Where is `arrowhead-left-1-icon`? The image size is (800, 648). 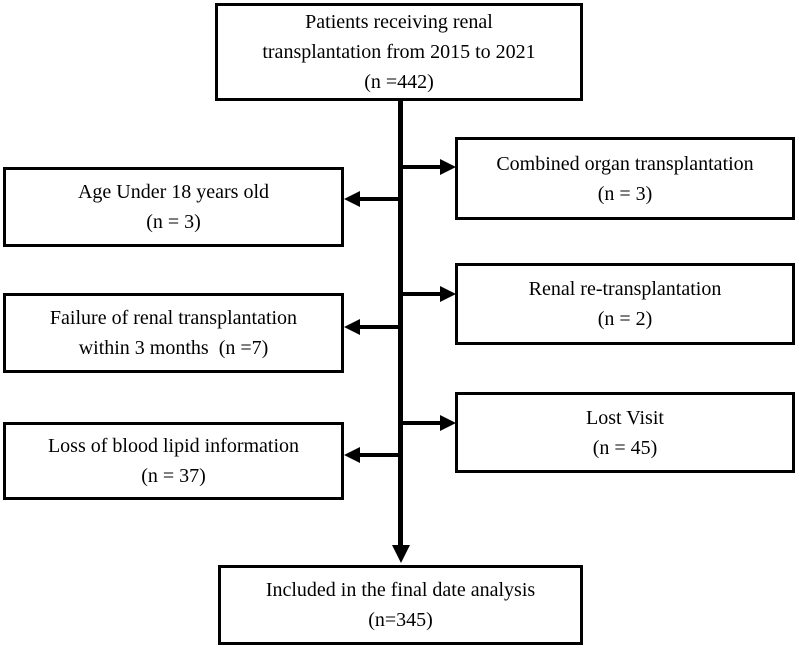
arrowhead-left-1-icon is located at coordinates (352, 199).